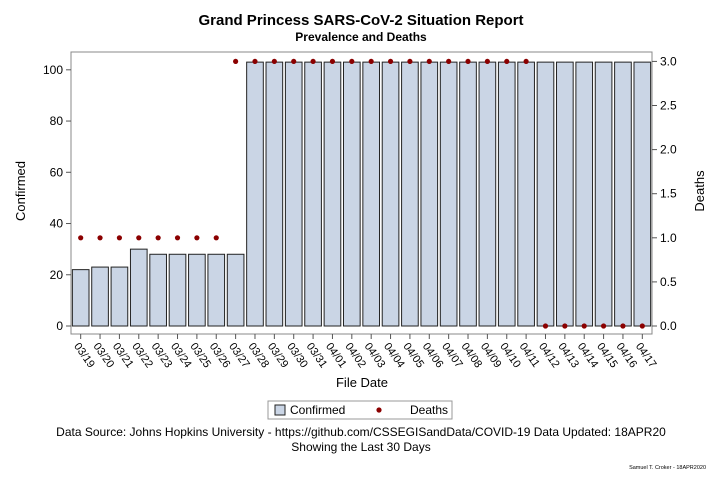 The width and height of the screenshot is (720, 480). I want to click on y-tick-label: 20, so click(57, 275).